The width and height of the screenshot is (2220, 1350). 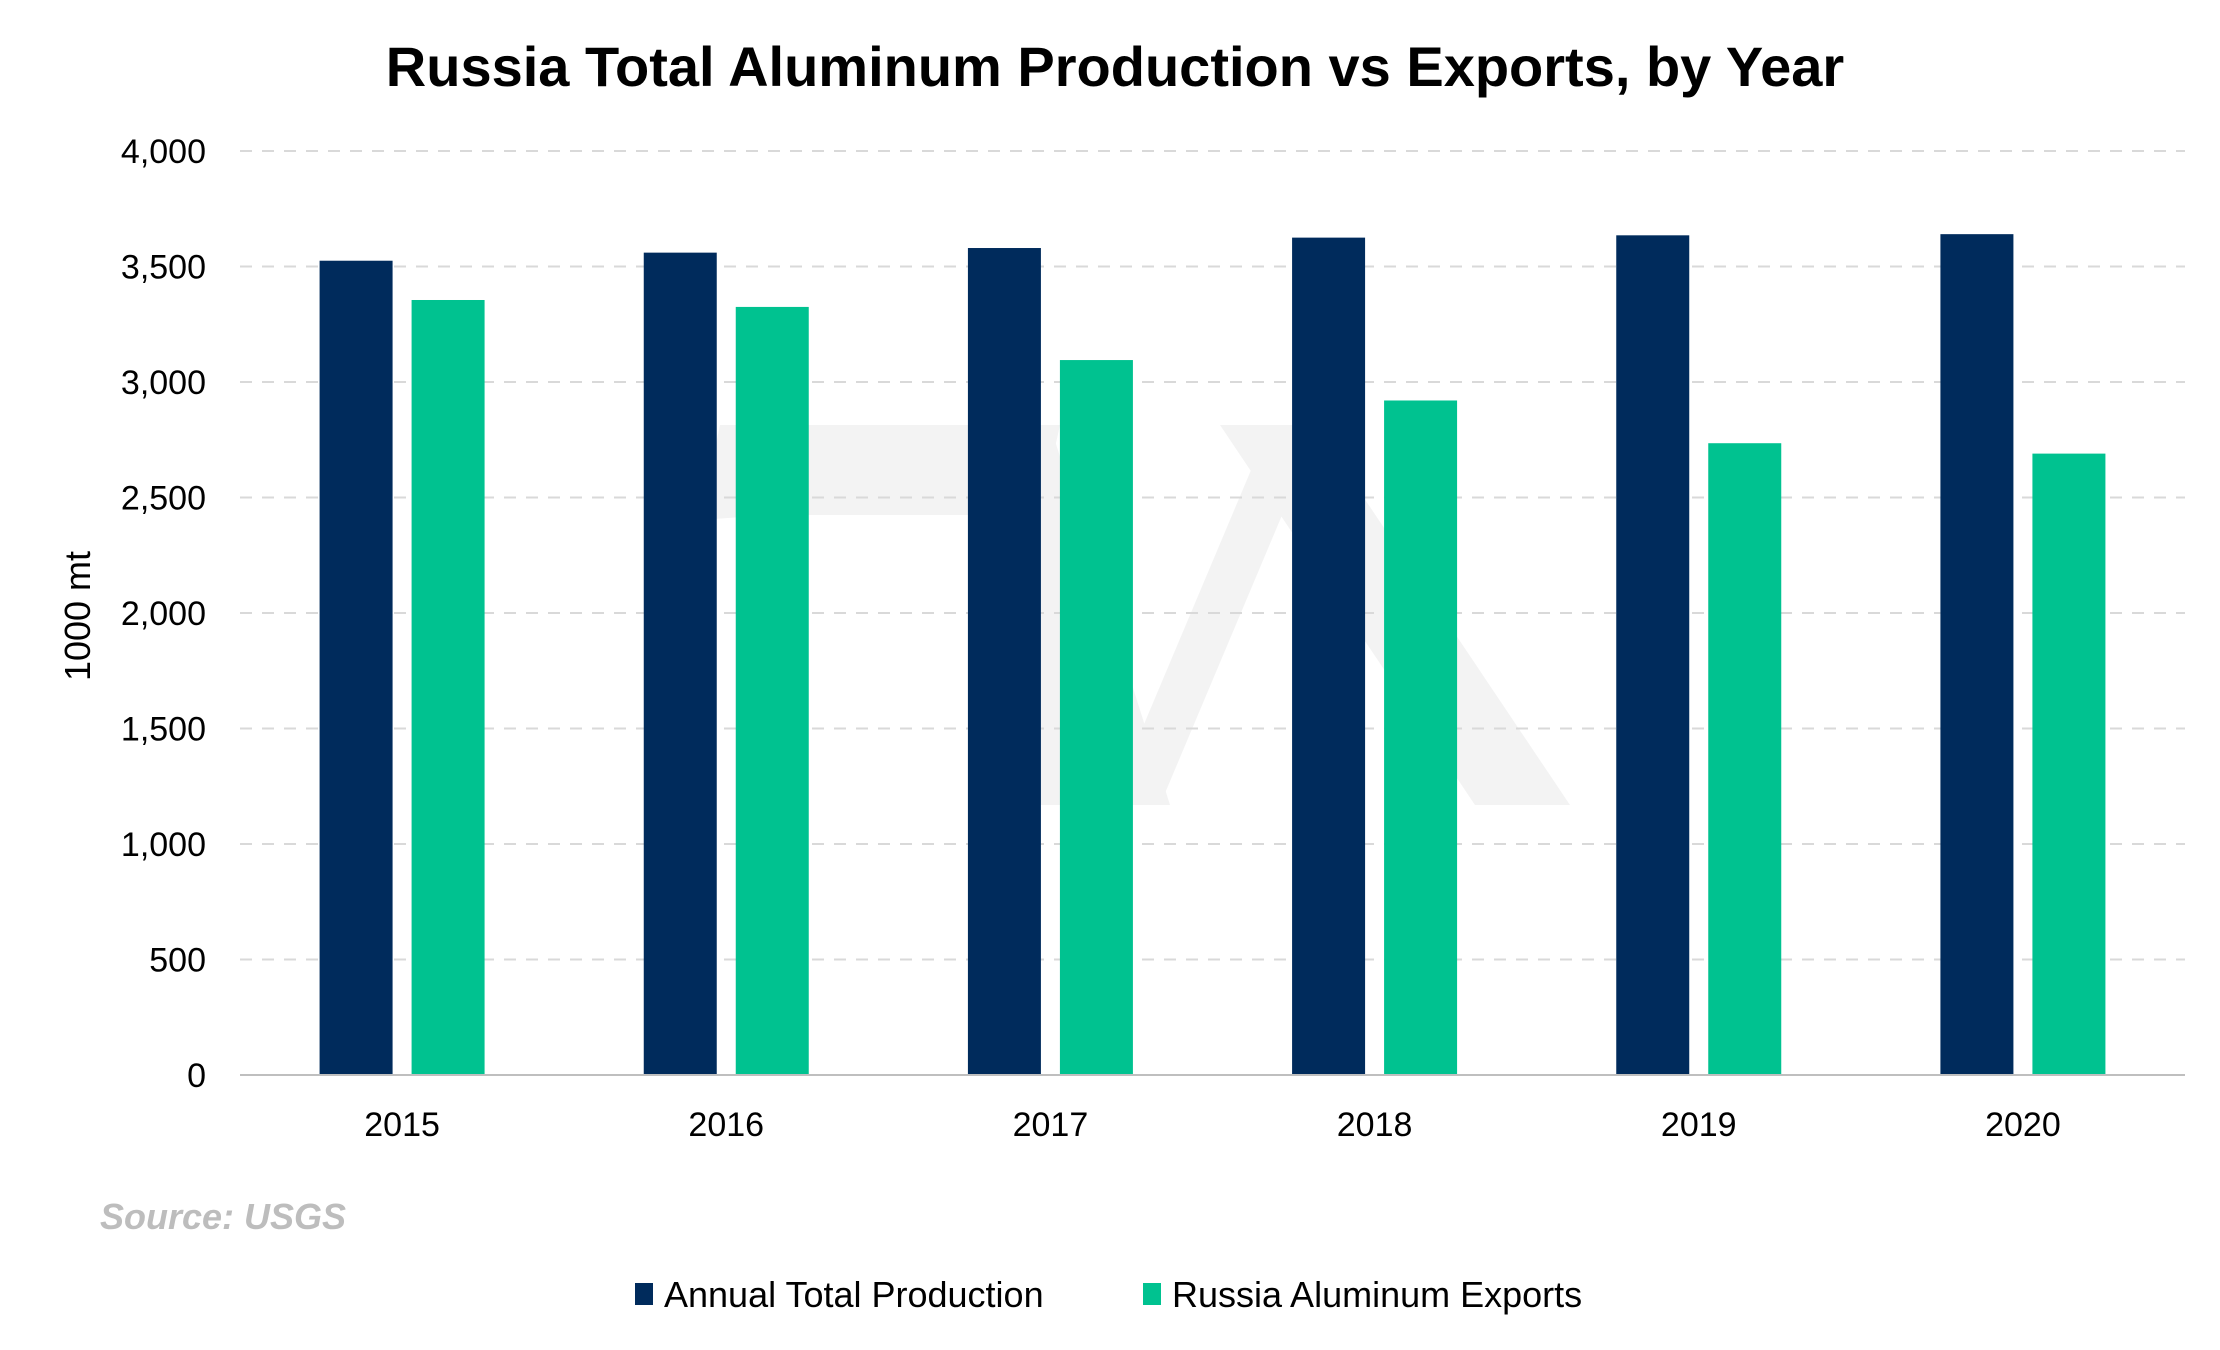 I want to click on y-tick-label: 1,000, so click(x=163, y=845).